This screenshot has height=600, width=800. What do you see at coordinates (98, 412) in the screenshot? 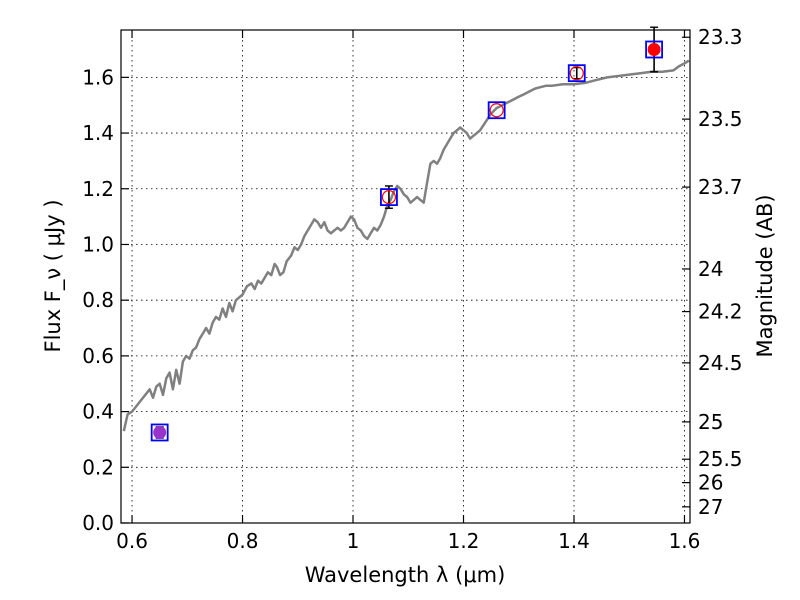
I see `y-tick-label: 0.4` at bounding box center [98, 412].